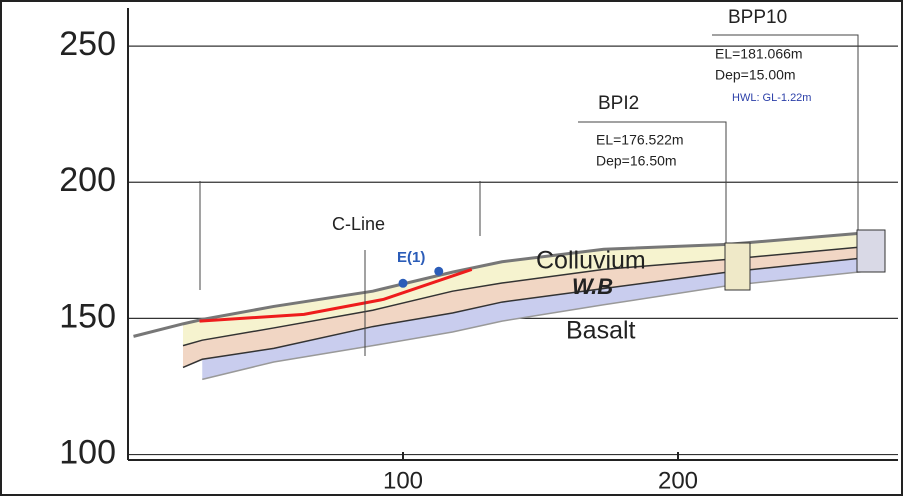 The width and height of the screenshot is (904, 497). What do you see at coordinates (640, 140) in the screenshot?
I see `label: EL=176.522m` at bounding box center [640, 140].